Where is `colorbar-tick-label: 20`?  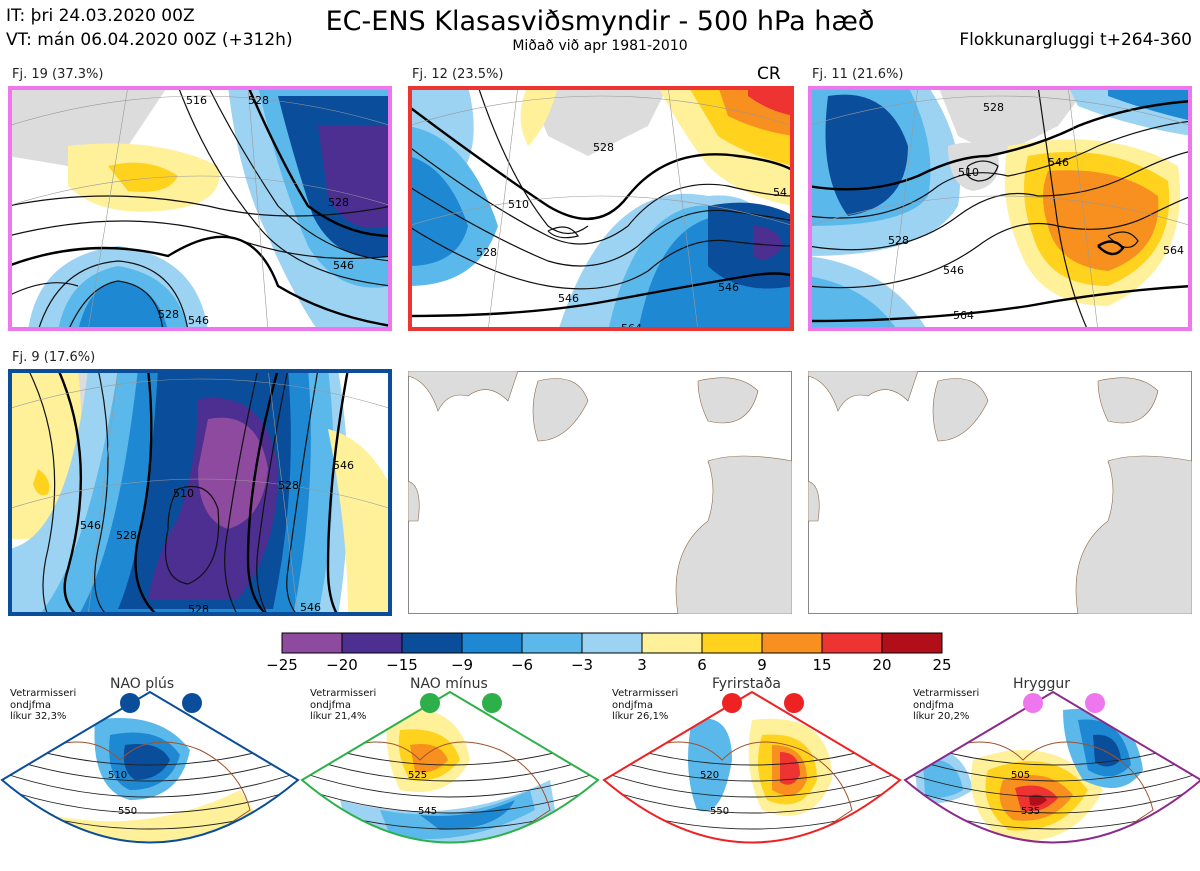
colorbar-tick-label: 20 is located at coordinates (882, 665).